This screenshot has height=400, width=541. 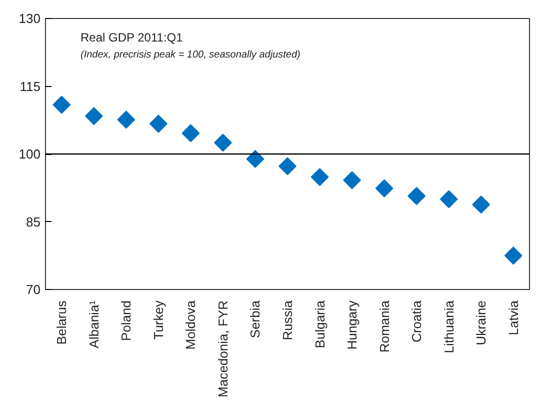 What do you see at coordinates (29, 18) in the screenshot?
I see `y-tick-label: 130` at bounding box center [29, 18].